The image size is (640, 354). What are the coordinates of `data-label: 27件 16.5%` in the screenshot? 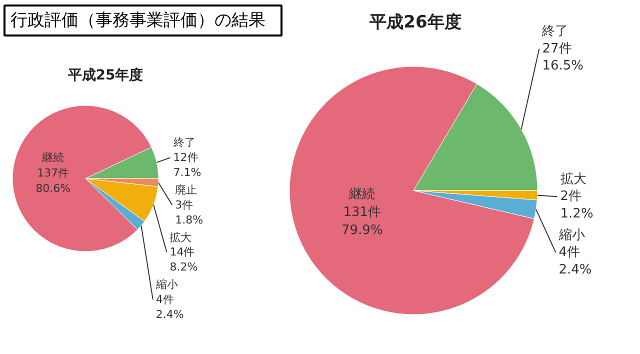 It's located at (563, 57).